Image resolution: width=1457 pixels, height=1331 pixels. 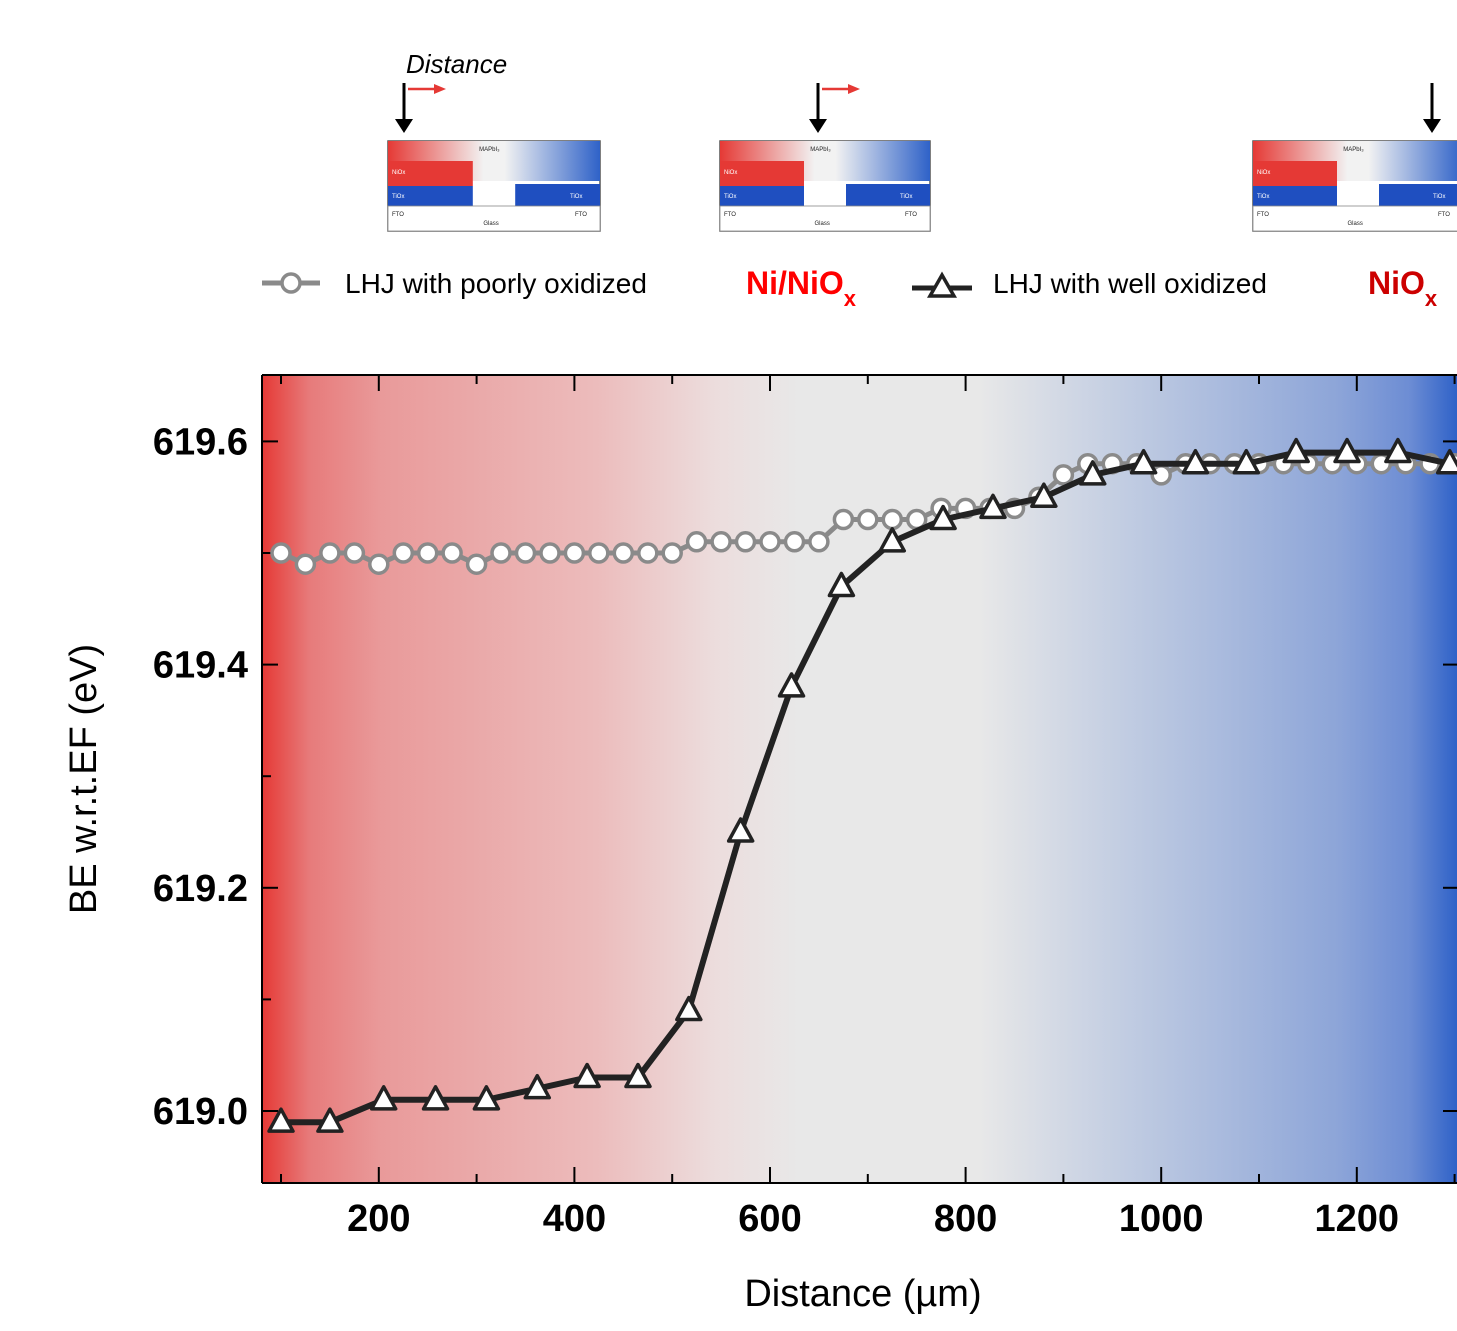 What do you see at coordinates (200, 666) in the screenshot?
I see `y-tick-label: 619.4` at bounding box center [200, 666].